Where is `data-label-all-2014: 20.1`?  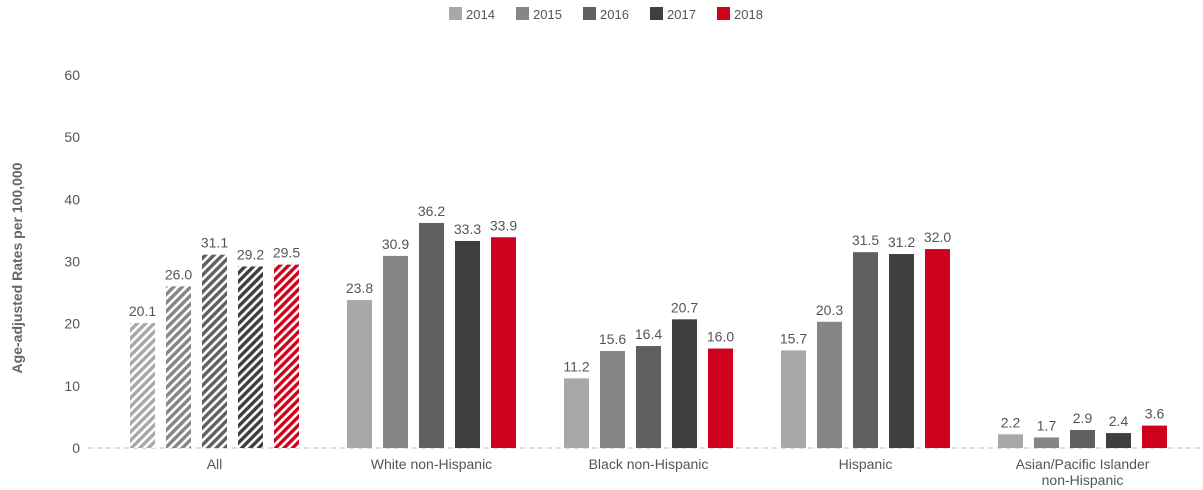 data-label-all-2014: 20.1 is located at coordinates (142, 311).